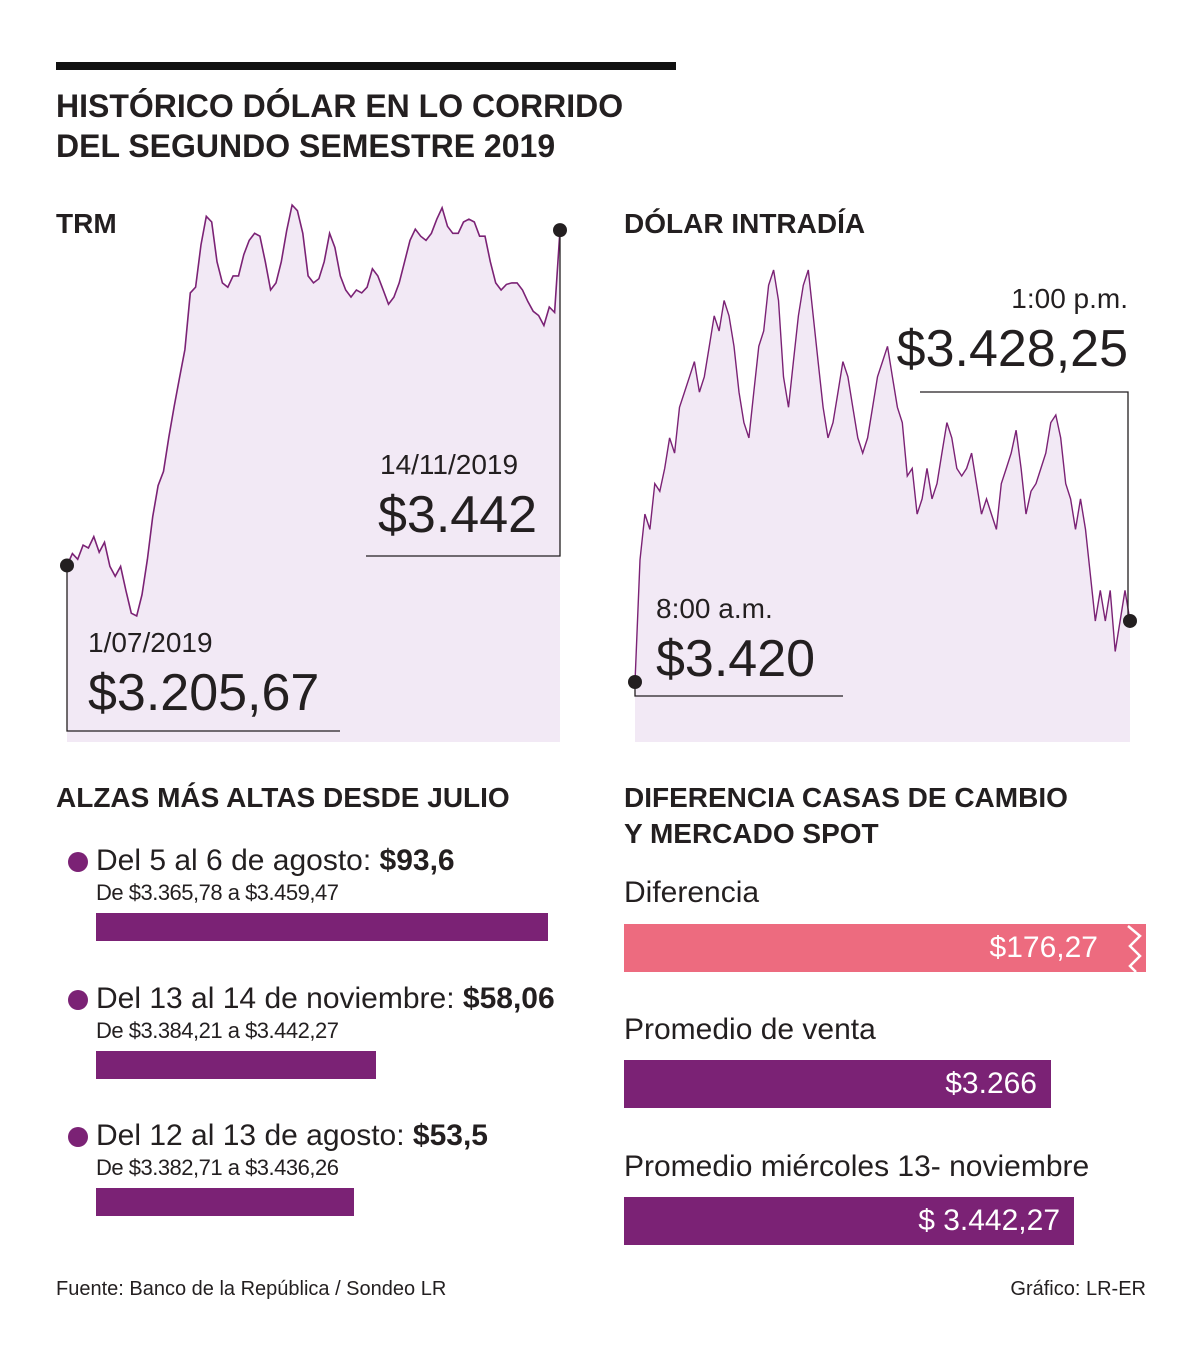 This screenshot has height=1365, width=1200. Describe the element at coordinates (735, 659) in the screenshot. I see `intraday-start-value: $3.420` at that location.